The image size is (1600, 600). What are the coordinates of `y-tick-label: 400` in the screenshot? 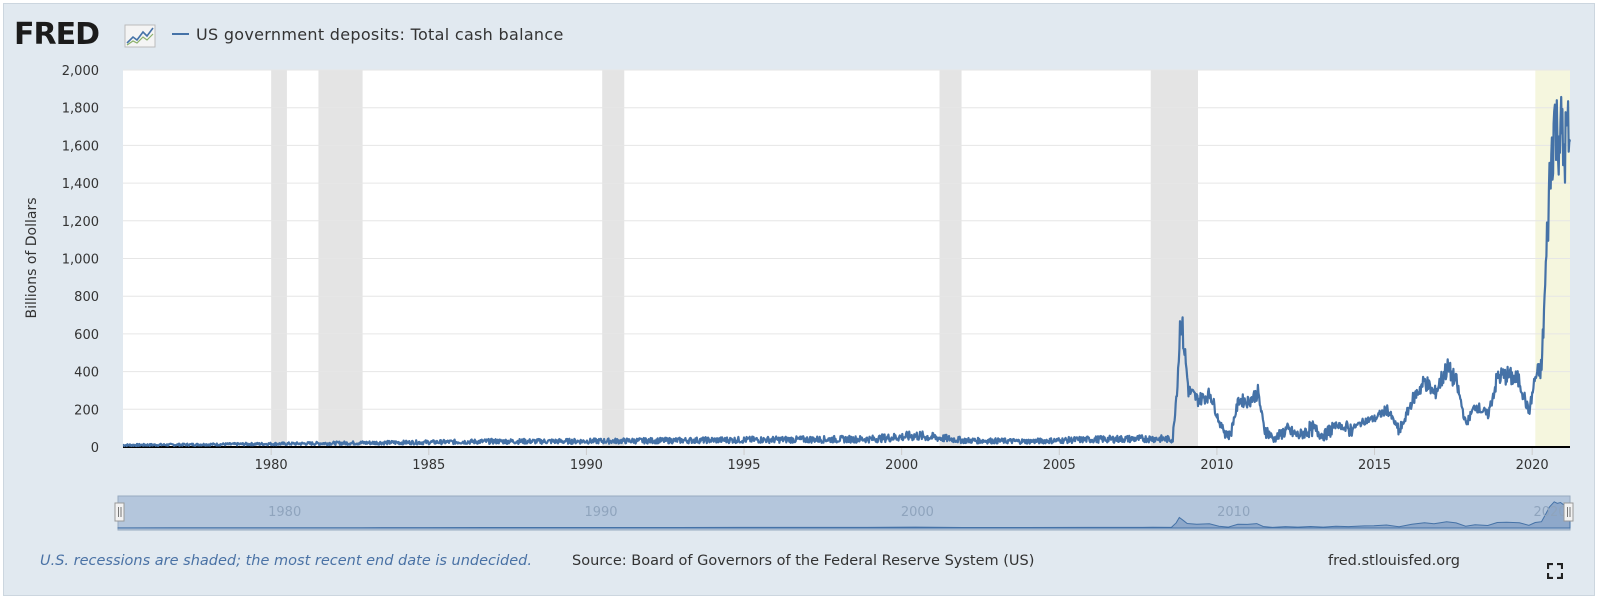 It's located at (86, 373).